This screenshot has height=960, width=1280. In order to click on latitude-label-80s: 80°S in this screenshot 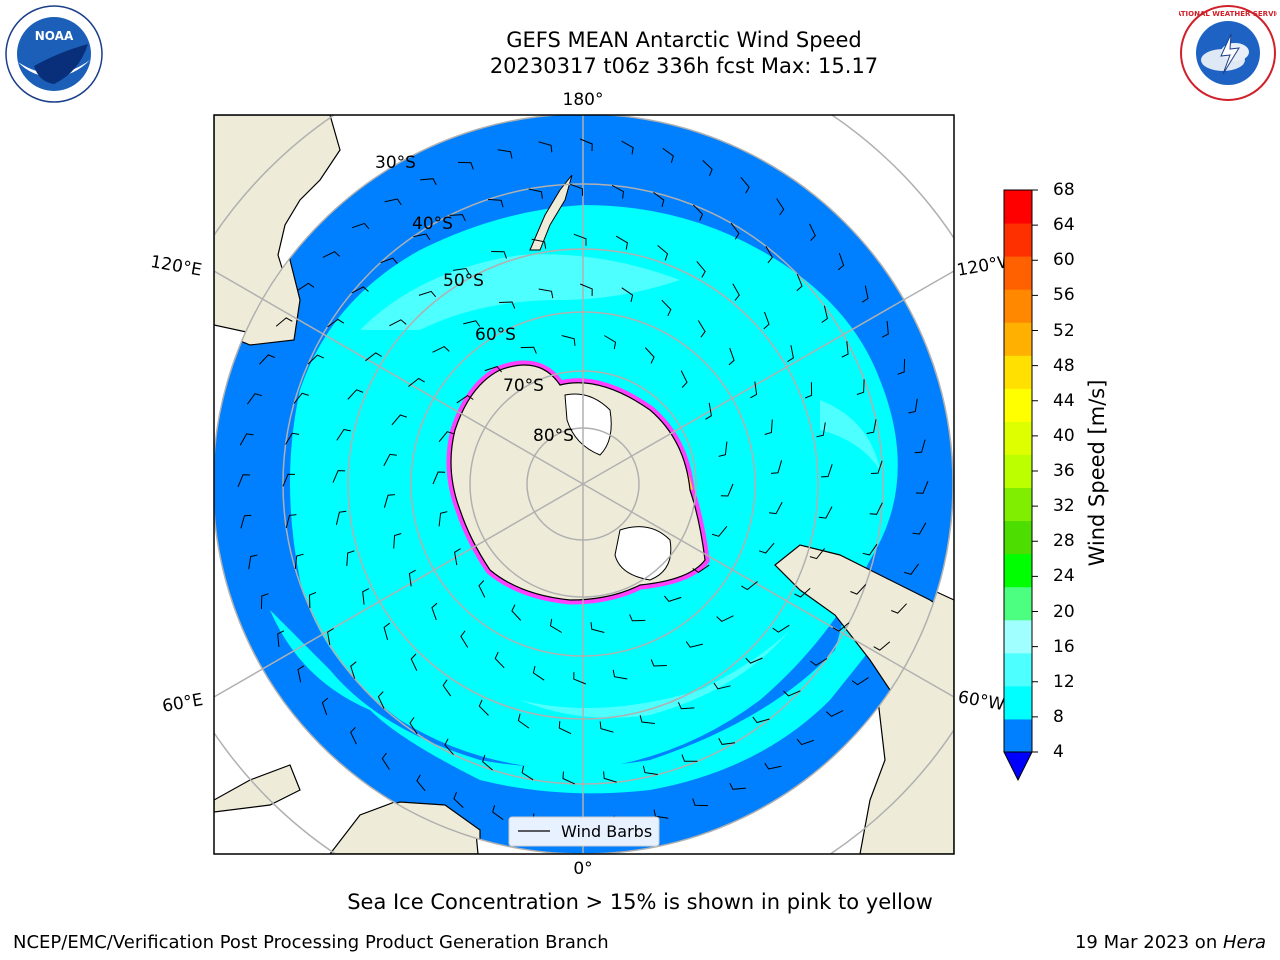, I will do `click(553, 436)`.